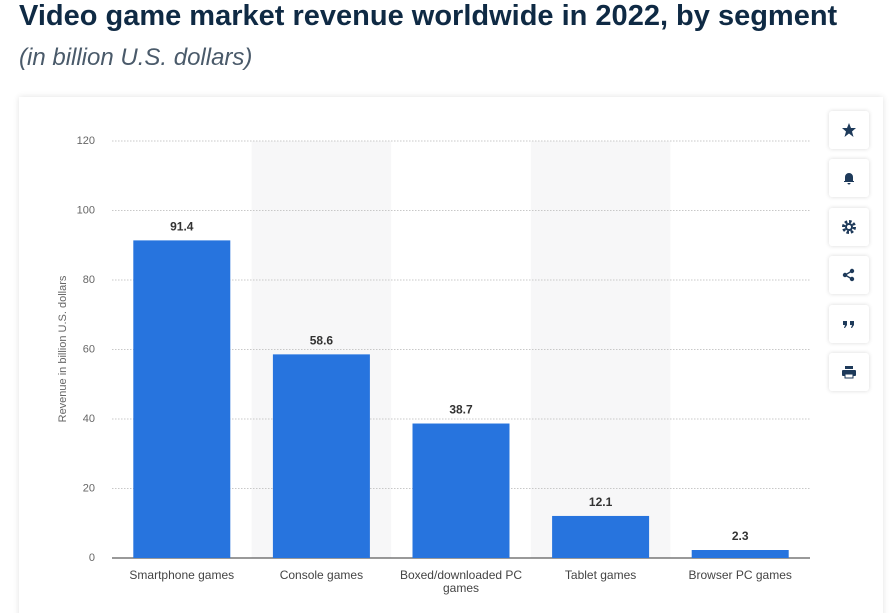  I want to click on share-button, so click(849, 275).